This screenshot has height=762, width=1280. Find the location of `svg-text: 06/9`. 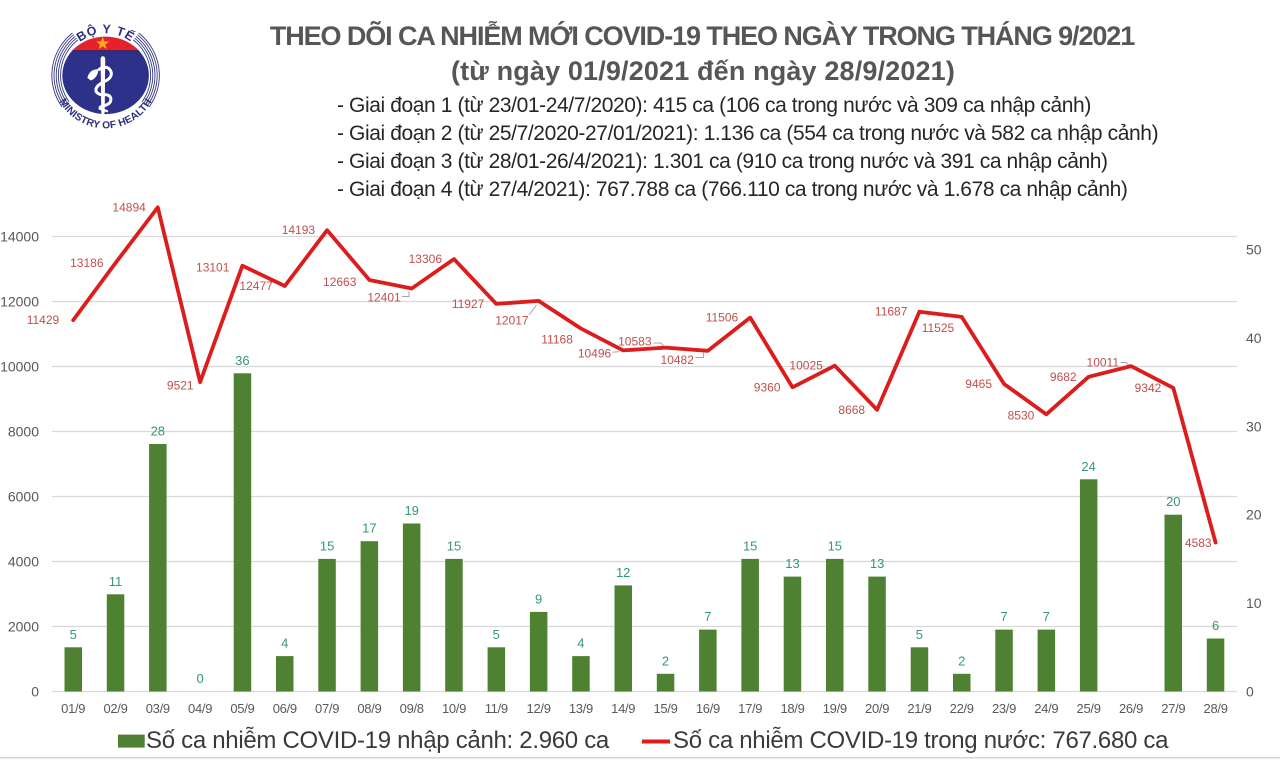

svg-text: 06/9 is located at coordinates (285, 708).